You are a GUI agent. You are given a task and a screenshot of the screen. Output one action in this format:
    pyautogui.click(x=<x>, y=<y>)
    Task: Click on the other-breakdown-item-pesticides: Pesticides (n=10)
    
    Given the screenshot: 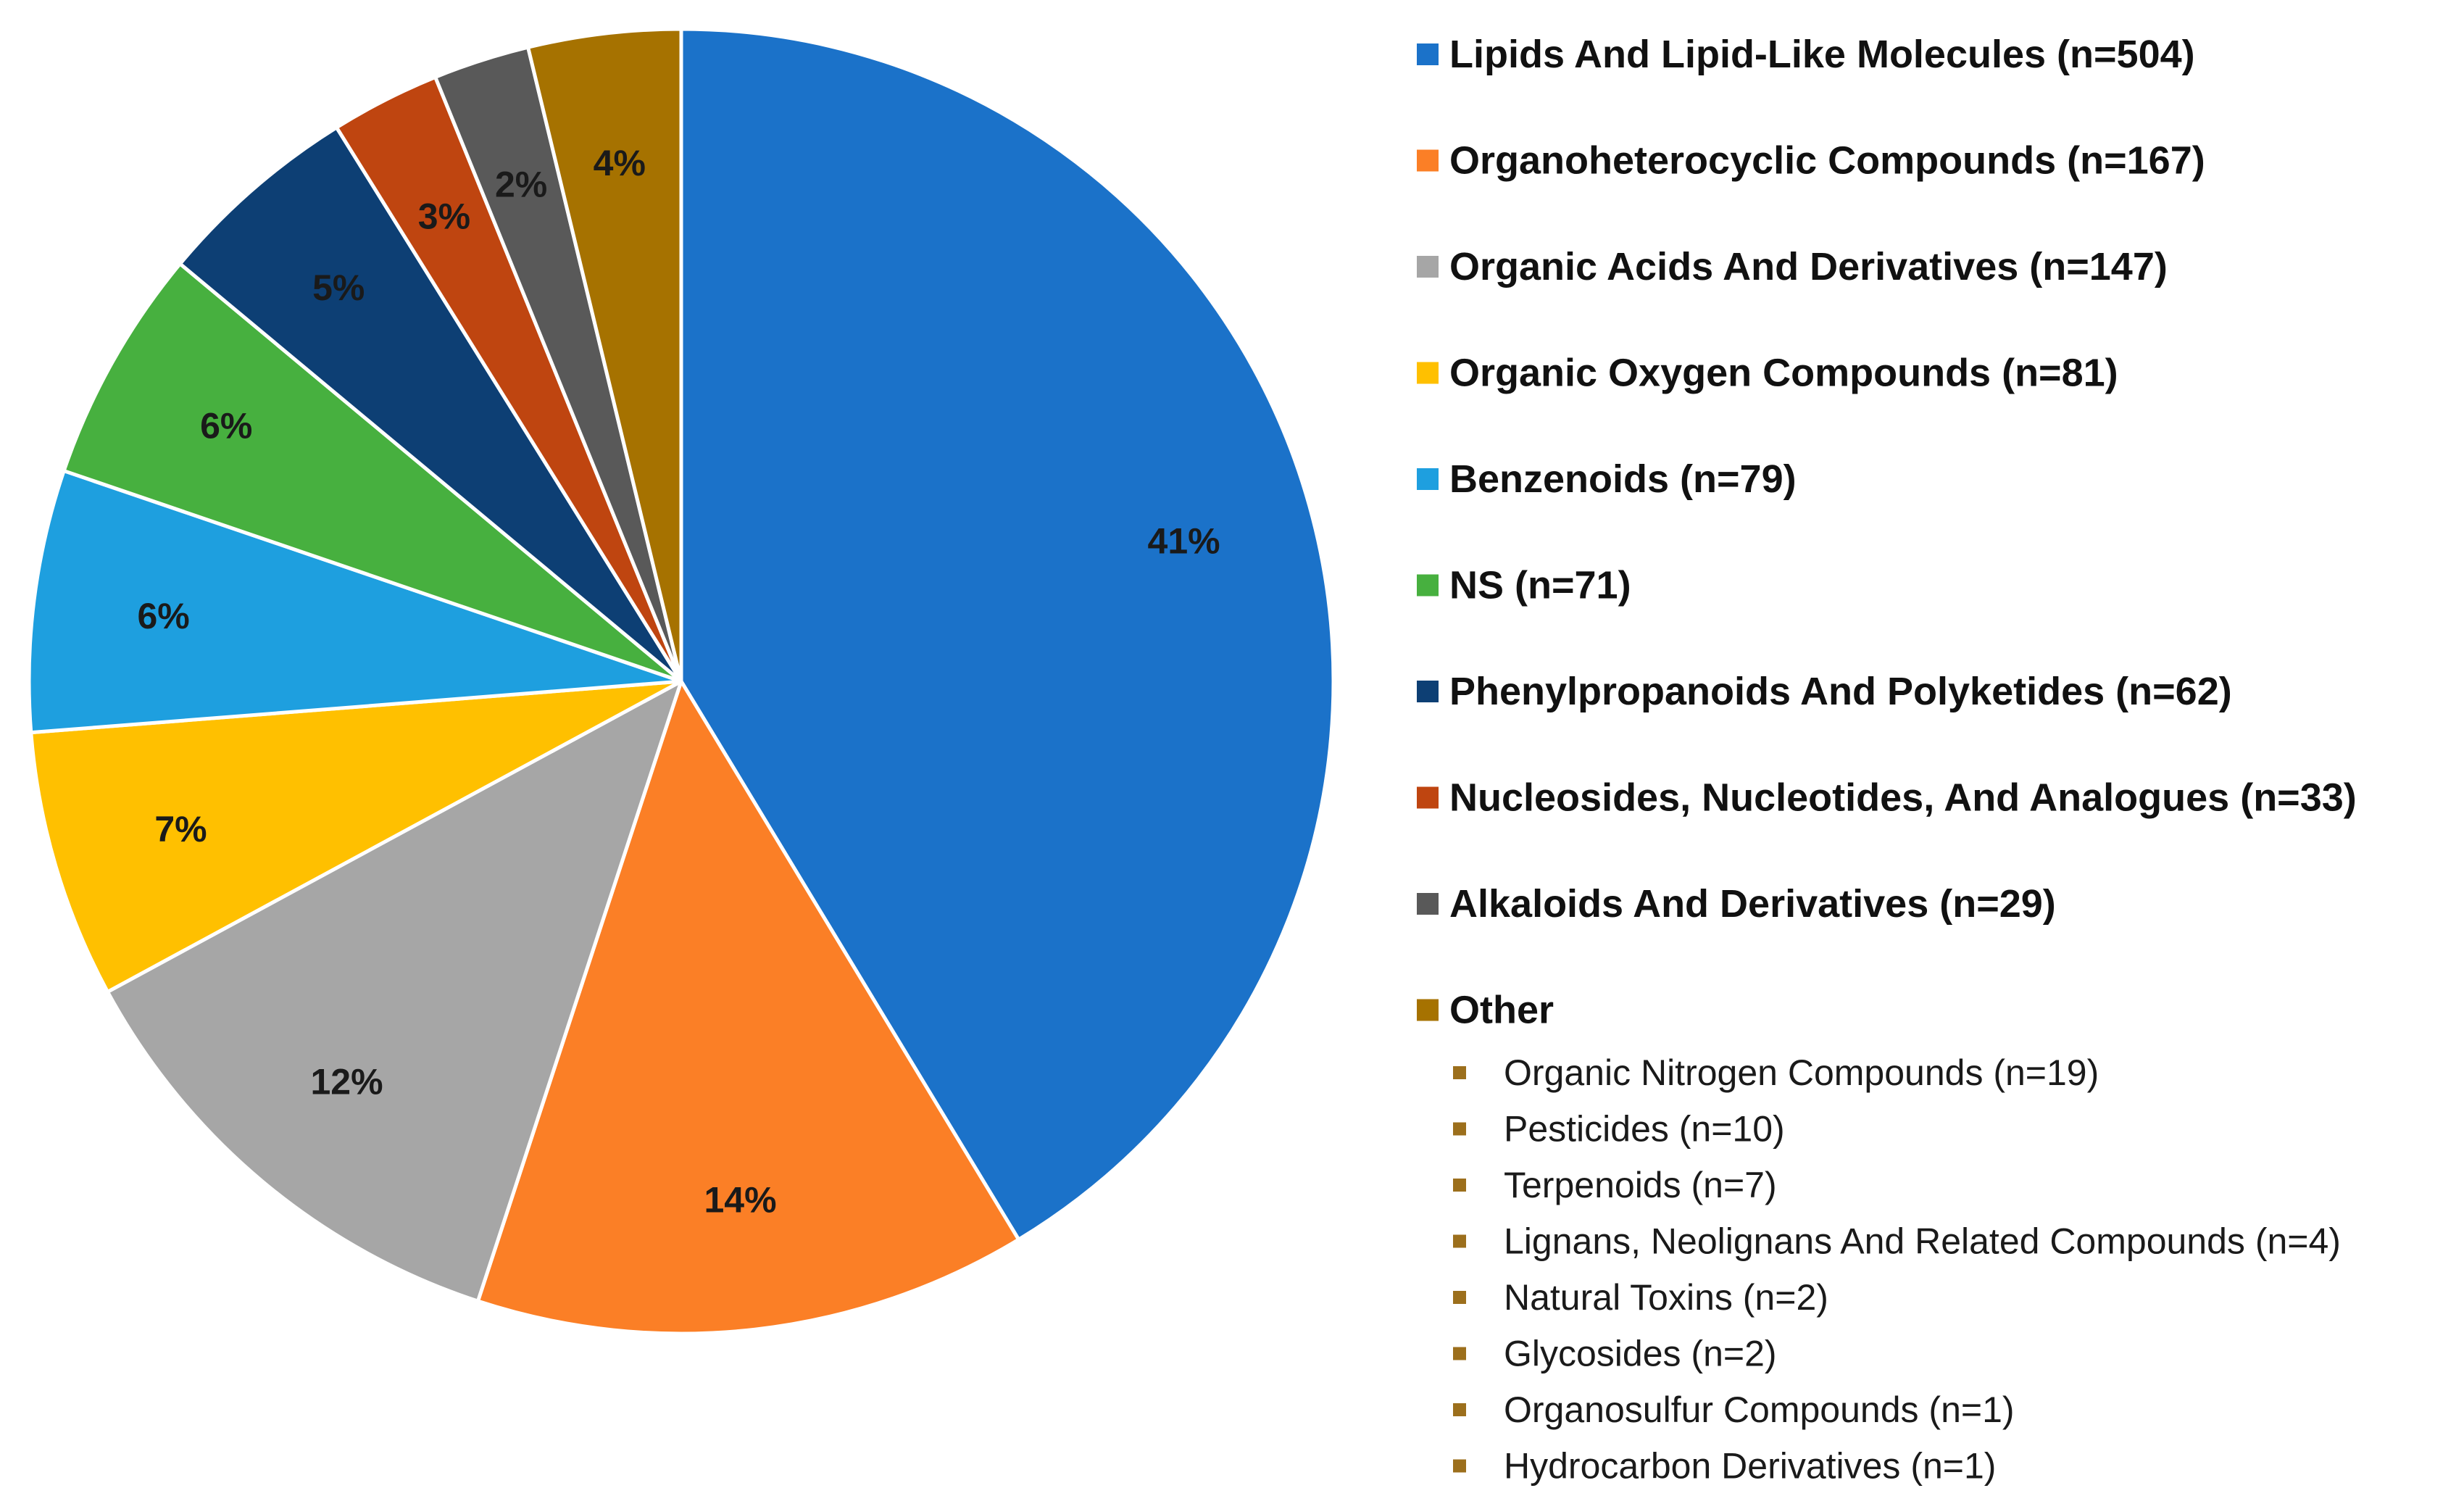 What is the action you would take?
    pyautogui.click(x=1619, y=1129)
    